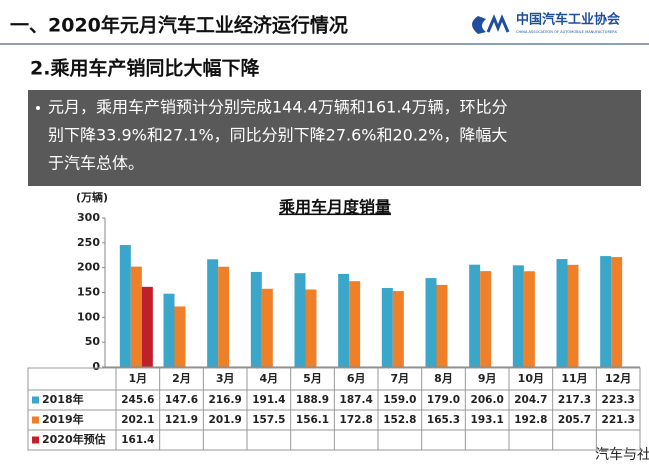 The height and width of the screenshot is (470, 649). I want to click on table-value: 206.0, so click(487, 400).